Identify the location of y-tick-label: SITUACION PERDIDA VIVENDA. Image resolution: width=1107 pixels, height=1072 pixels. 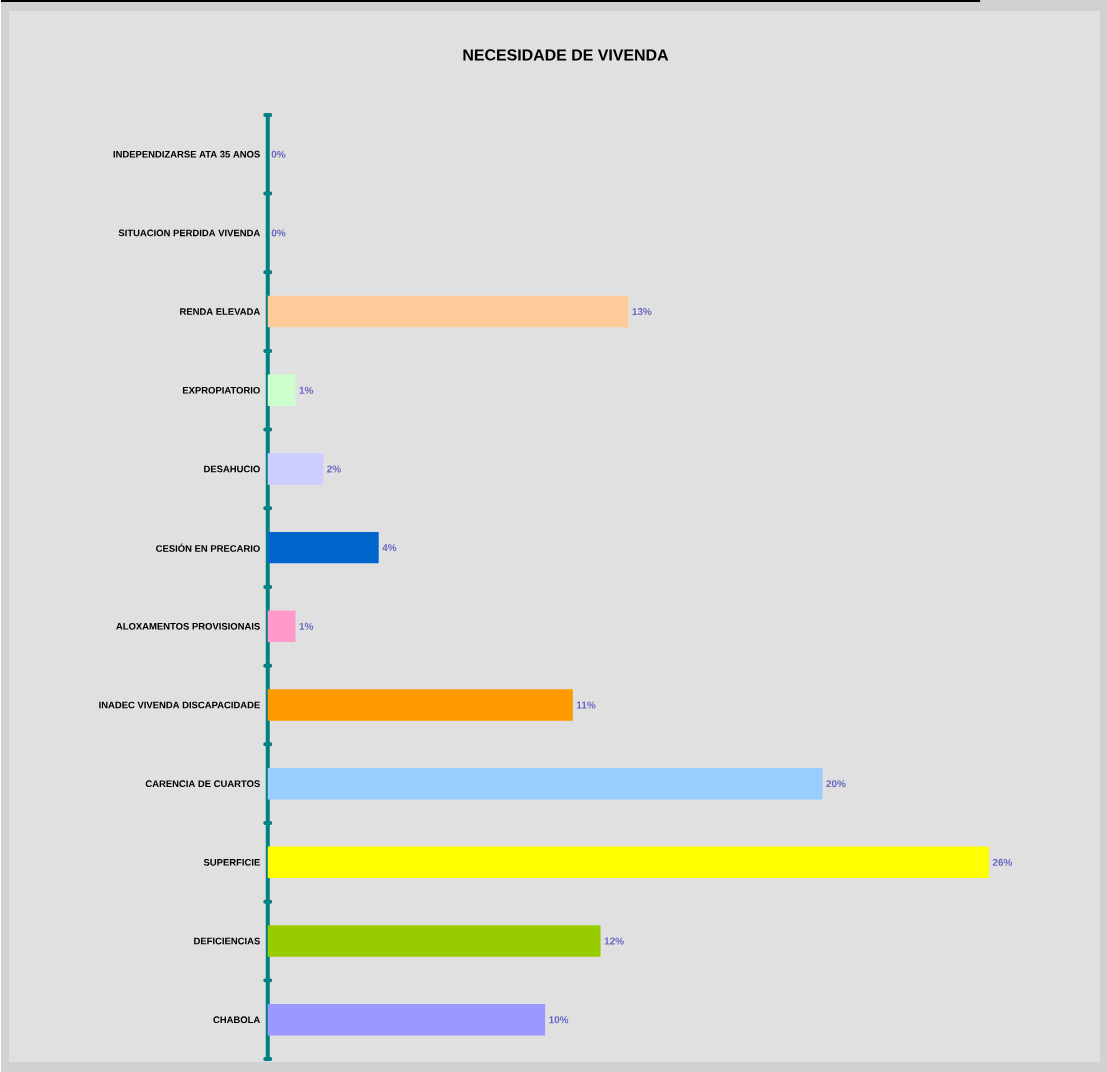
(189, 233).